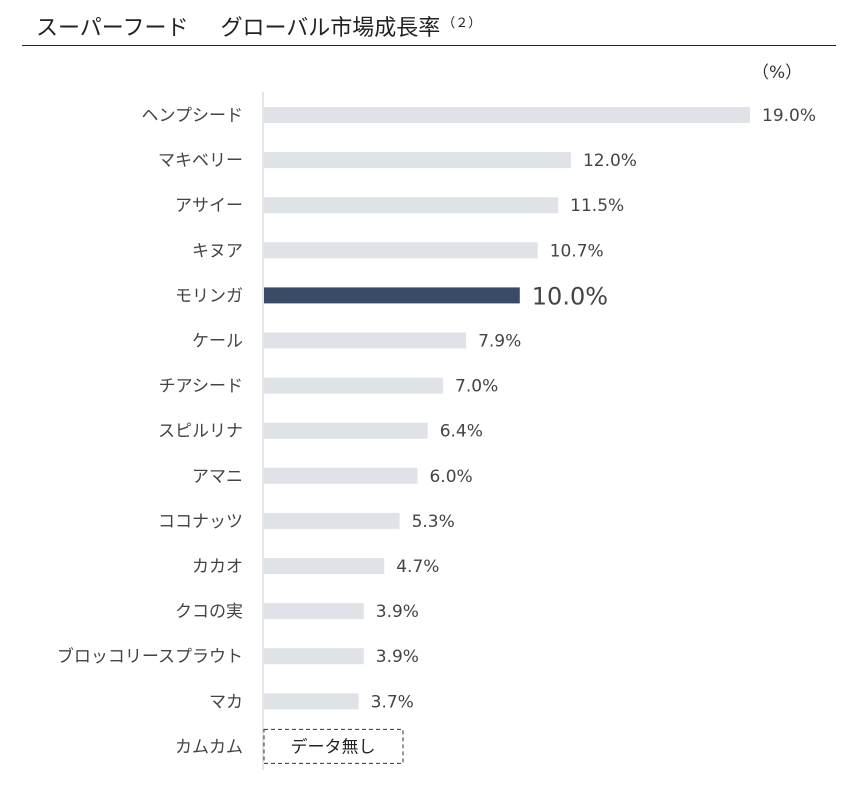 This screenshot has height=785, width=862. I want to click on no-data-label: データ無し, so click(333, 746).